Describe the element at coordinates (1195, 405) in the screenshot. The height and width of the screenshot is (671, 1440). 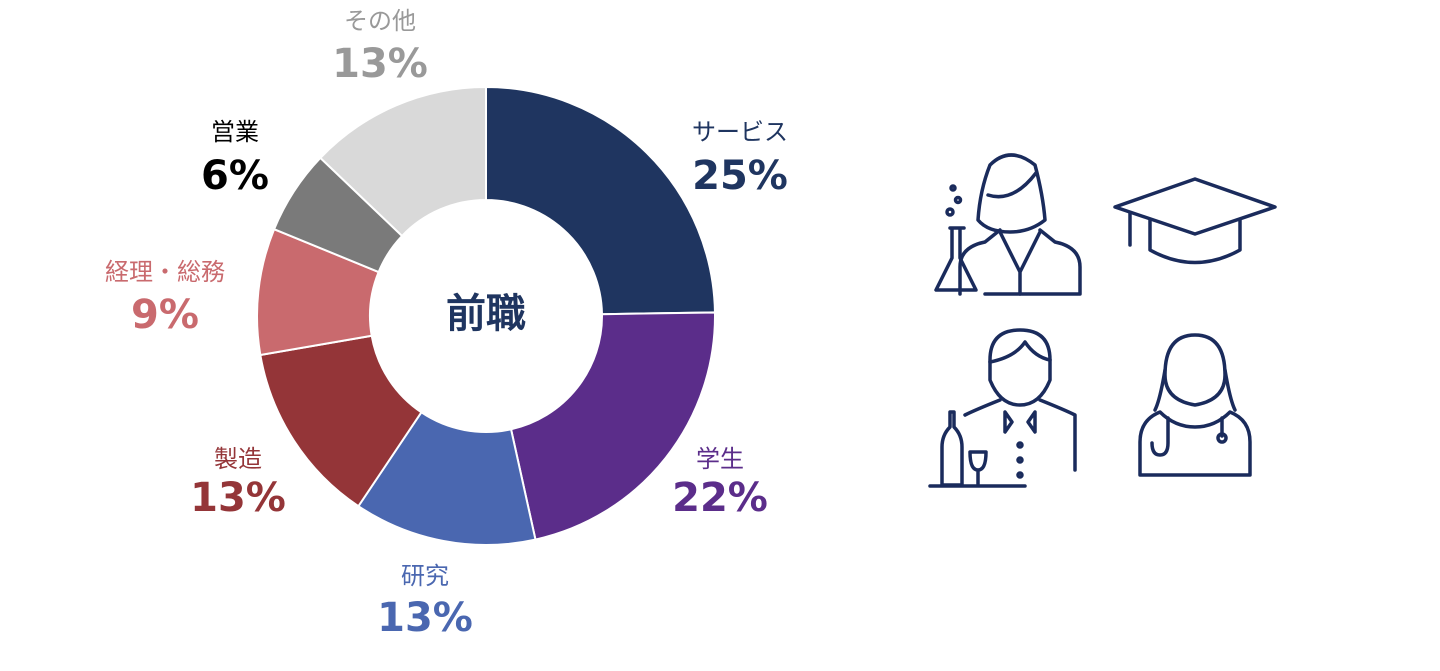
I see `icon-doctor` at that location.